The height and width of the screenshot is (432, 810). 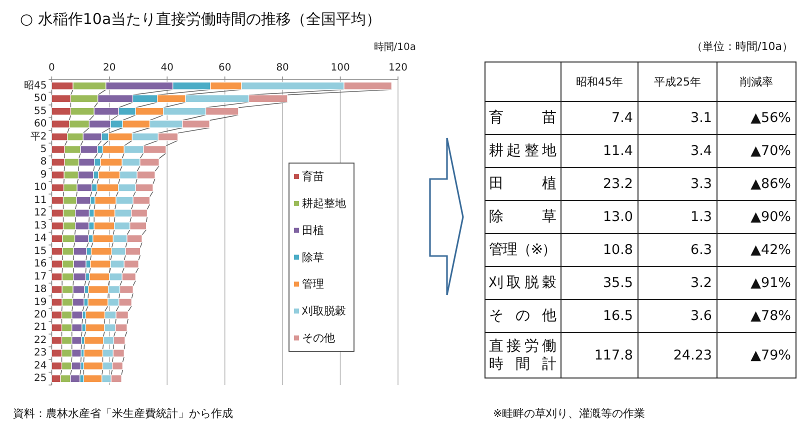 I want to click on y-tick-label: 19, so click(x=40, y=302).